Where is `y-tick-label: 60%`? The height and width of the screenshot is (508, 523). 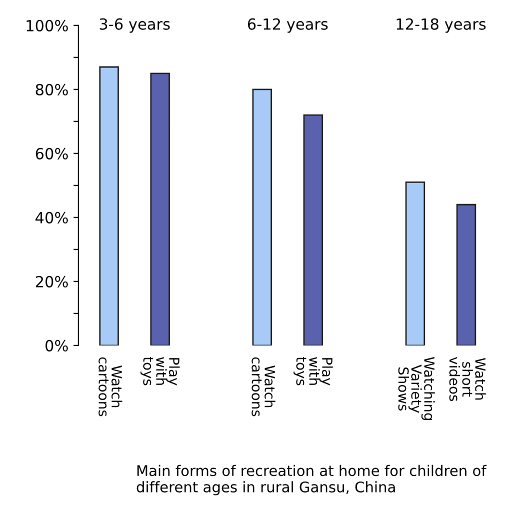 y-tick-label: 60% is located at coordinates (52, 154).